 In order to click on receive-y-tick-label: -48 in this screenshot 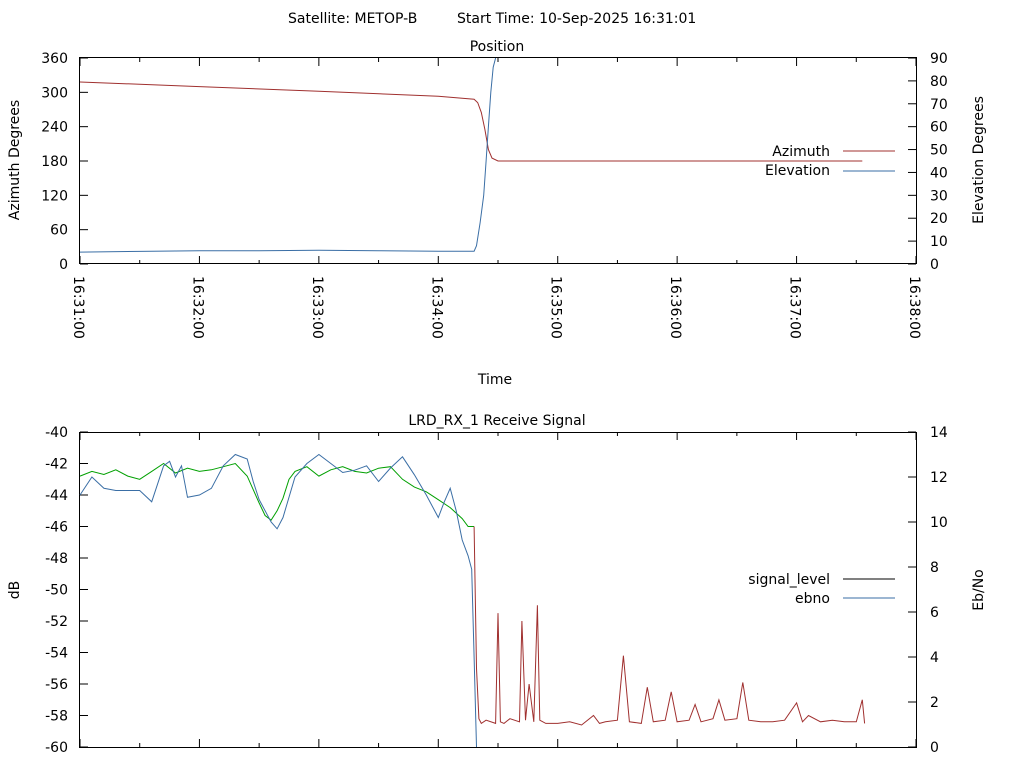, I will do `click(56, 559)`.